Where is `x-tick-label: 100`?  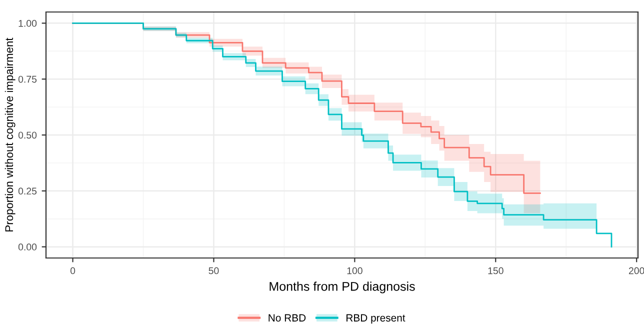
x-tick-label: 100 is located at coordinates (354, 270).